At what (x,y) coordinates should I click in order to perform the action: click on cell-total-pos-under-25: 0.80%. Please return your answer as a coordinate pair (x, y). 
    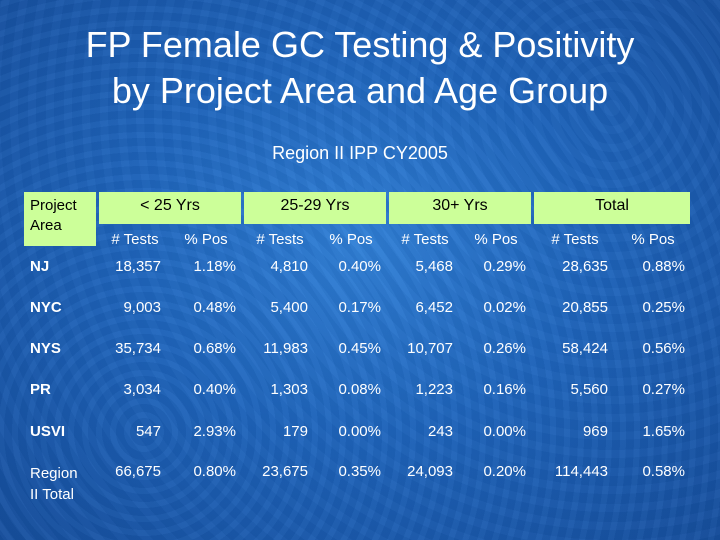
    Looking at the image, I should click on (214, 471).